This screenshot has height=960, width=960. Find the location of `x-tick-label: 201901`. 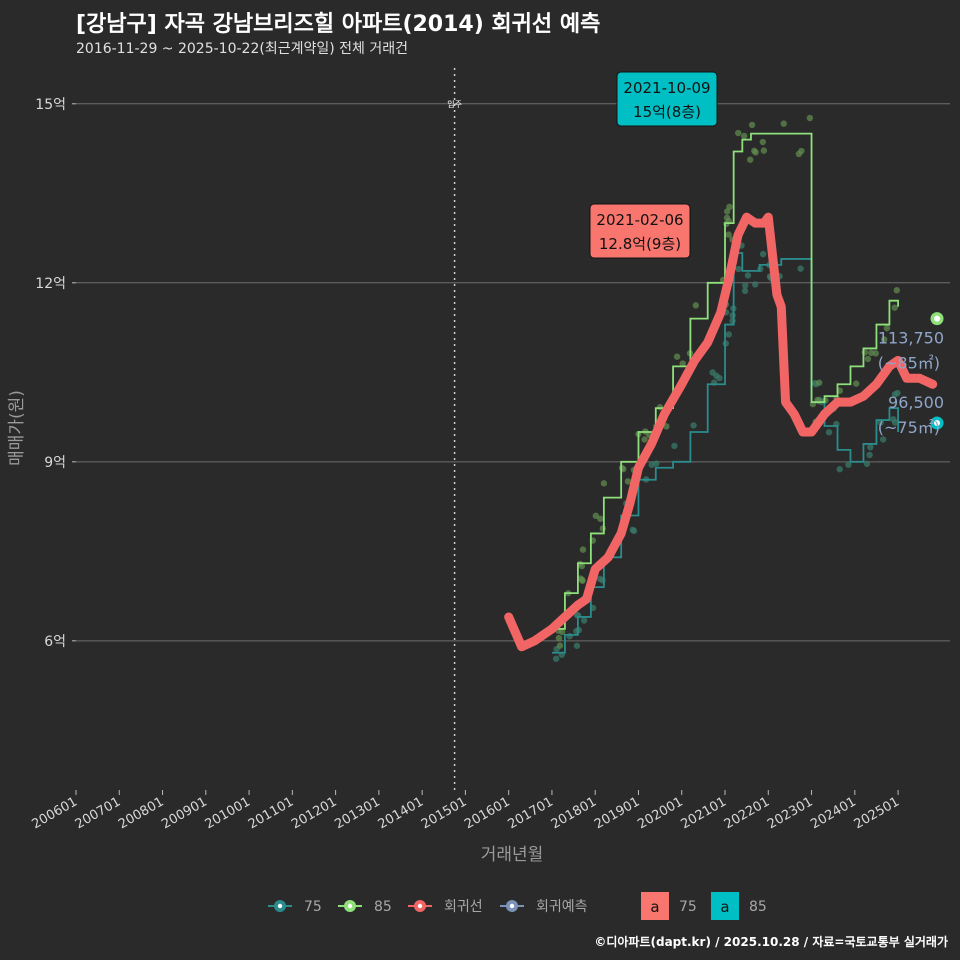

x-tick-label: 201901 is located at coordinates (617, 813).